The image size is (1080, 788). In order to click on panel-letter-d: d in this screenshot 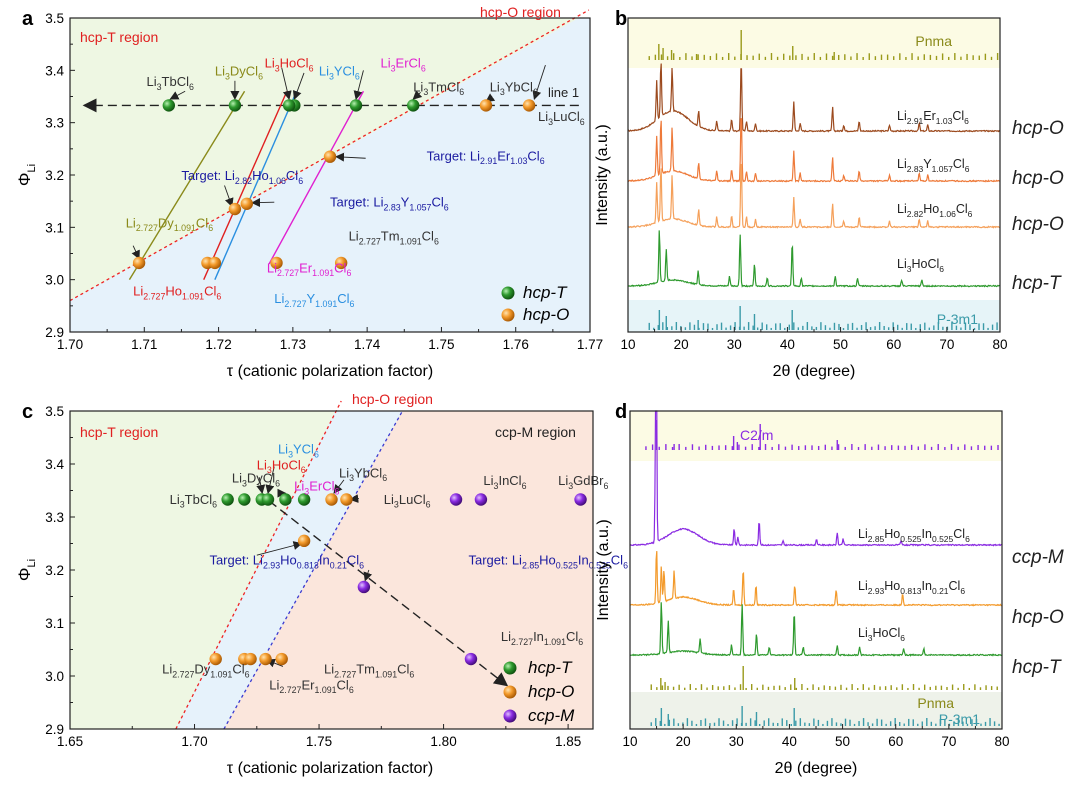, I will do `click(621, 412)`.